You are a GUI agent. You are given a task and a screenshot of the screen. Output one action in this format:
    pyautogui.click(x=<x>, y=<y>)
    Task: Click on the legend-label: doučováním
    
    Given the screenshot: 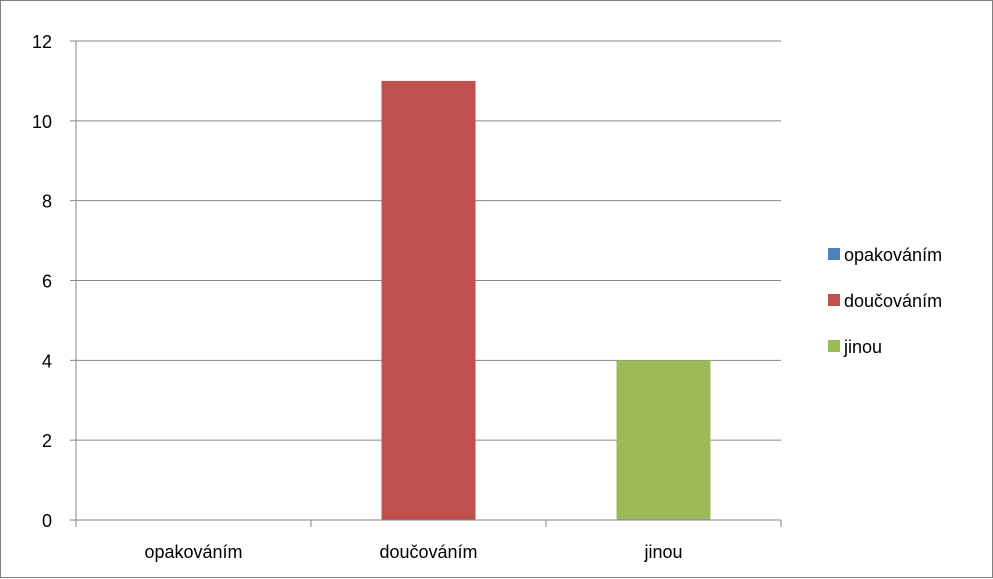 What is the action you would take?
    pyautogui.click(x=893, y=301)
    